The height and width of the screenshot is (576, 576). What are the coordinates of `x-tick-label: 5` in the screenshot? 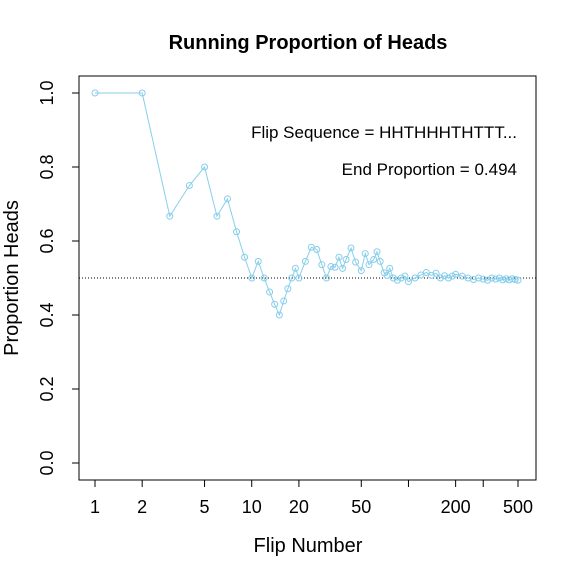 It's located at (205, 507).